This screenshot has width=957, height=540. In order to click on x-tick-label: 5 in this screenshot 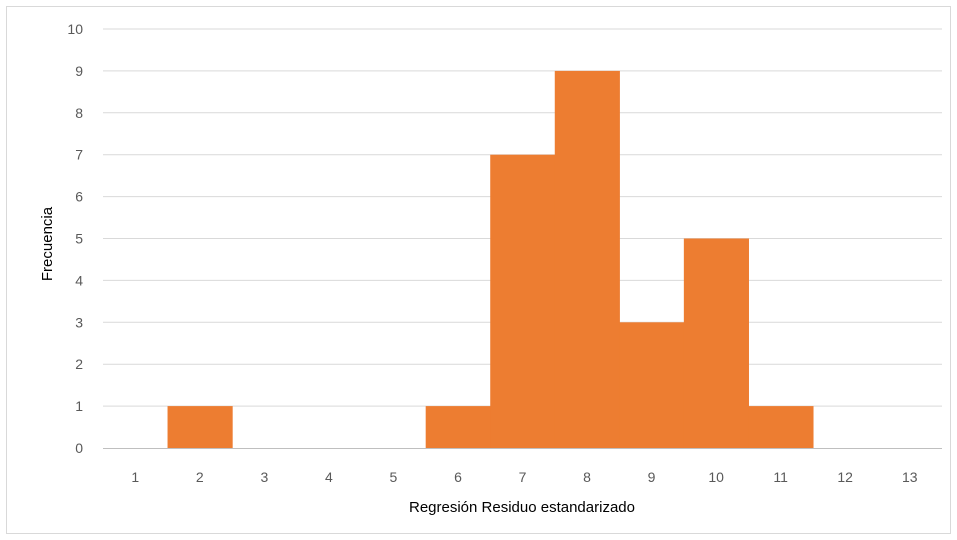, I will do `click(394, 477)`.